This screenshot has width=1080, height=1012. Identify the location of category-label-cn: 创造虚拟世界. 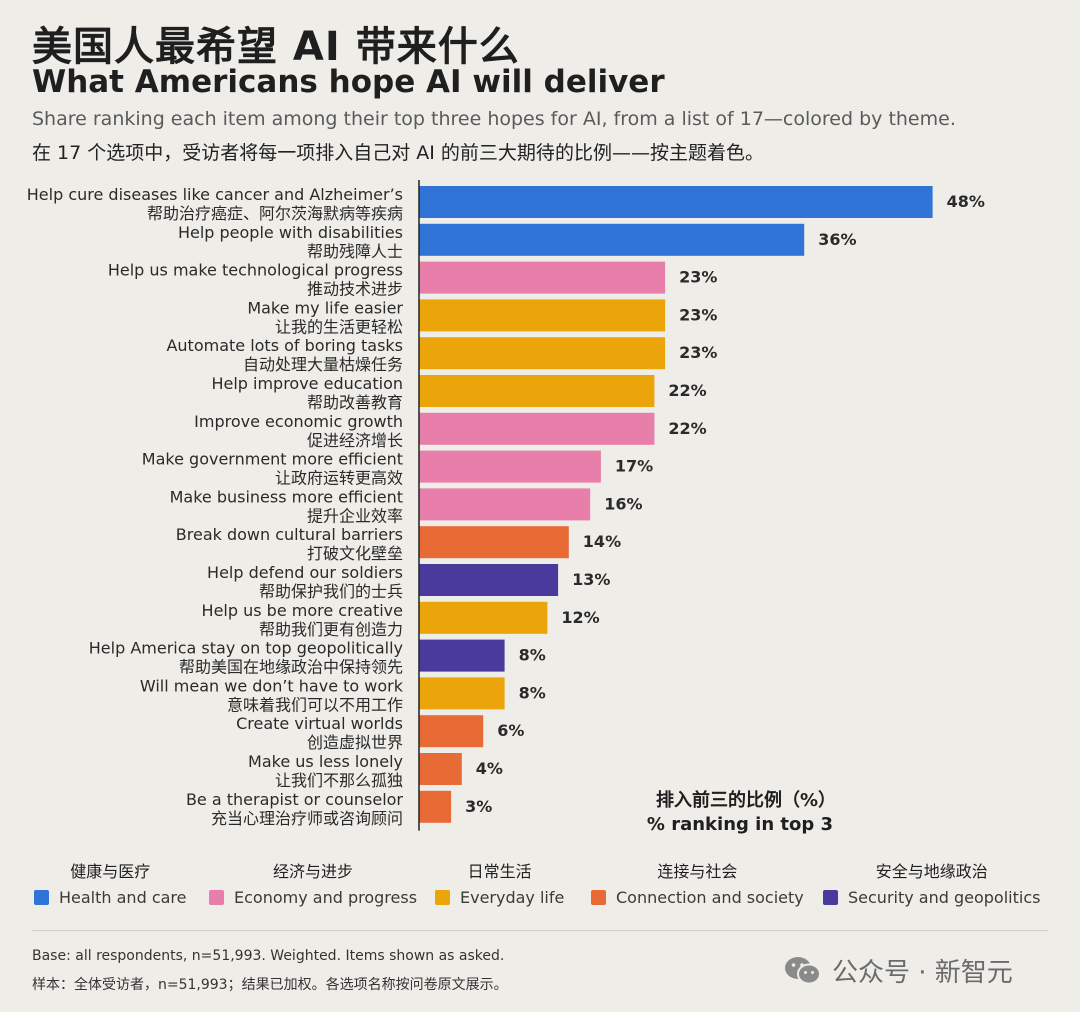
(355, 742).